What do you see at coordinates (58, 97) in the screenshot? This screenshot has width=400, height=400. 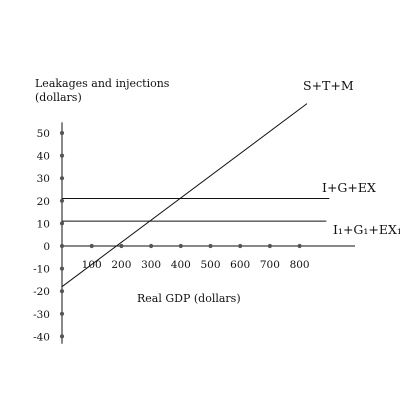 I see `y-axis-title-line-2: (dollars)` at bounding box center [58, 97].